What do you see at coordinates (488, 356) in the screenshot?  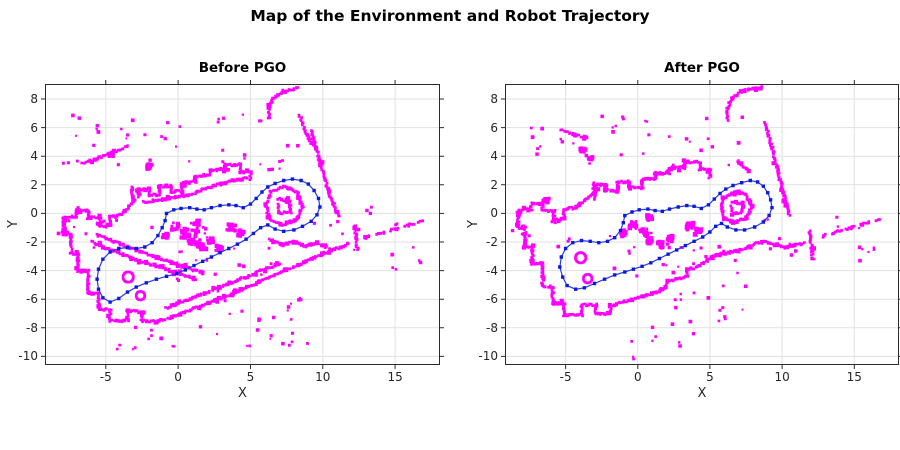 I see `y-tick-label-after: -10` at bounding box center [488, 356].